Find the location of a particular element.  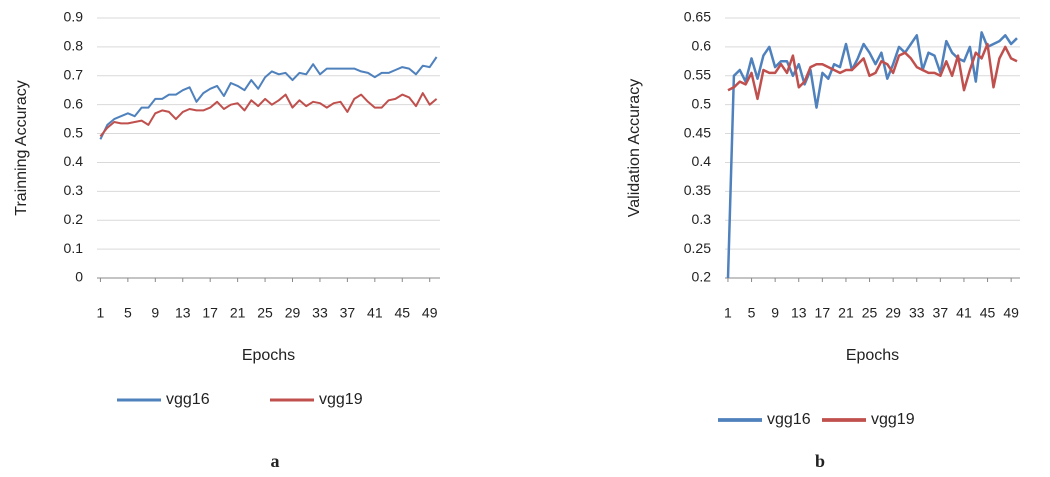

y-axis-title: Validation Accuracy is located at coordinates (634, 148).